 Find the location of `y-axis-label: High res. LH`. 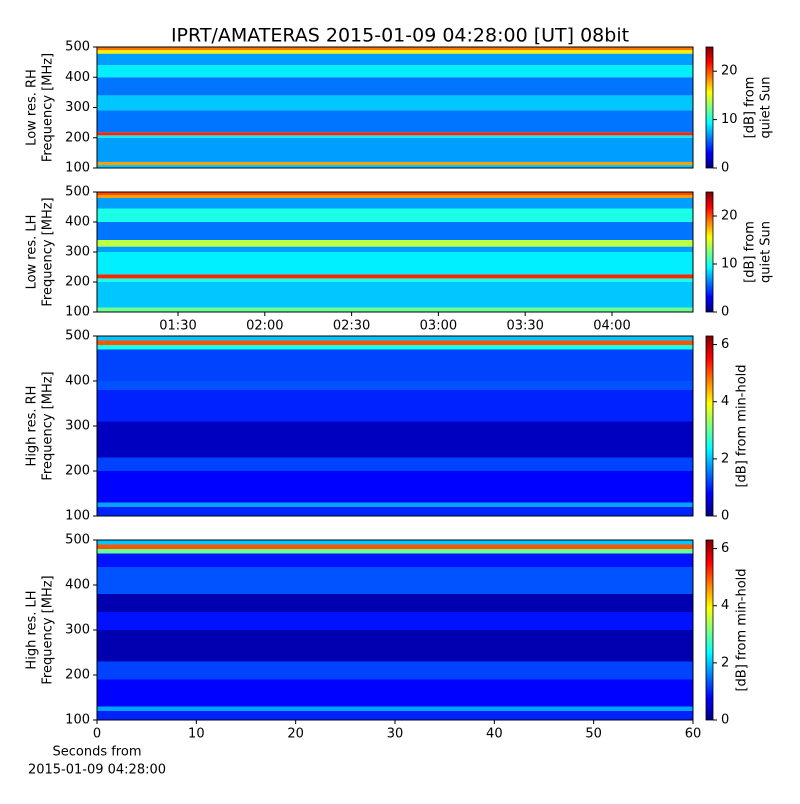

y-axis-label: High res. LH is located at coordinates (32, 629).